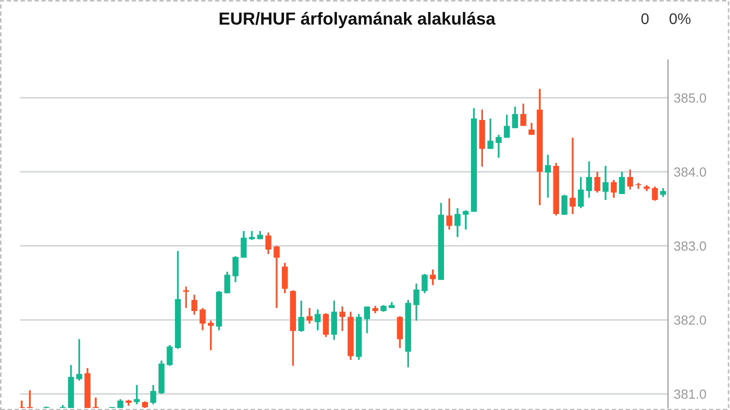 This screenshot has width=730, height=410. I want to click on text: 0%, so click(680, 18).